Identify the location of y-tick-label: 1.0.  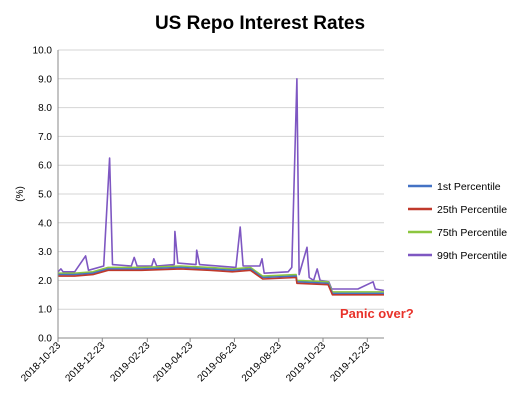
(45, 310).